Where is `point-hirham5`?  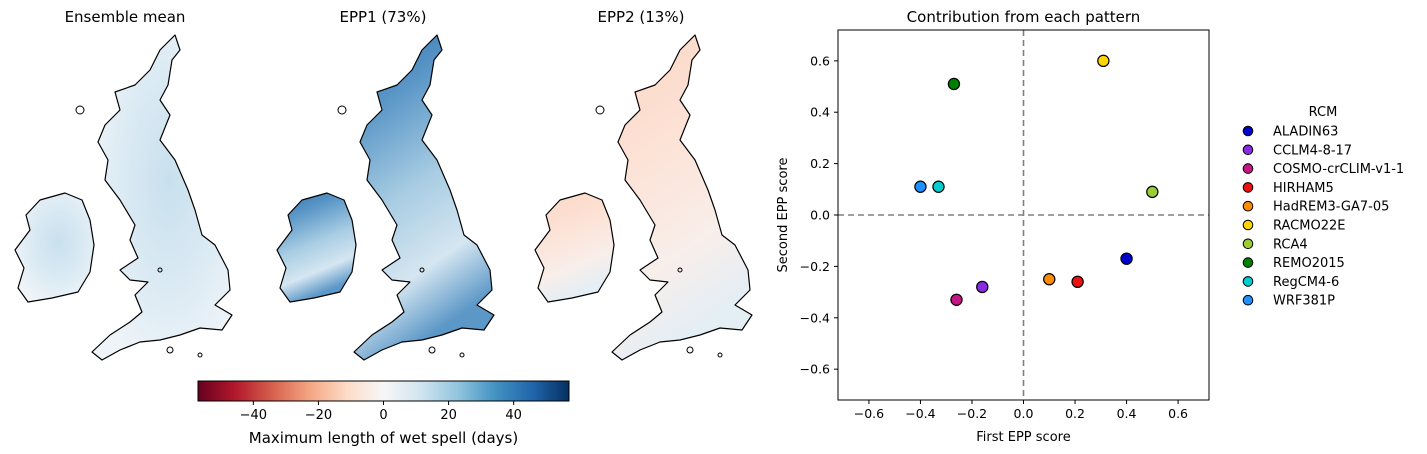 point-hirham5 is located at coordinates (1077, 282).